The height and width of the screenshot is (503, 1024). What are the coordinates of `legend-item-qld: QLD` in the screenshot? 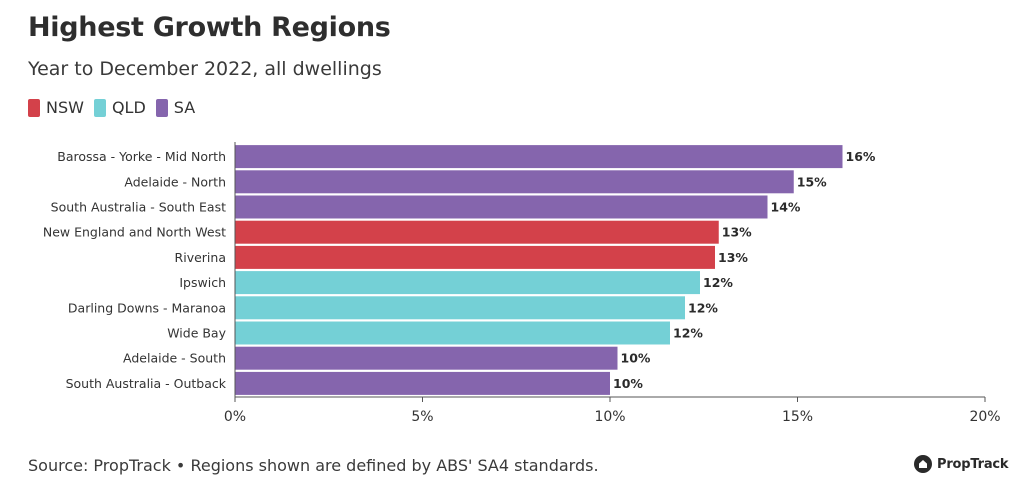 It's located at (119, 107).